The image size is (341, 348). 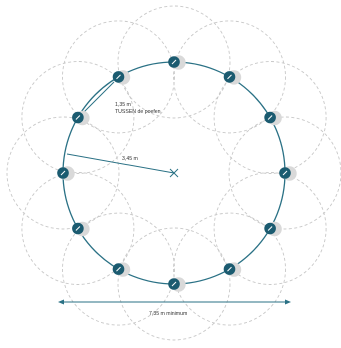 What do you see at coordinates (130, 159) in the screenshot?
I see `radius-value-label: 3,45 m` at bounding box center [130, 159].